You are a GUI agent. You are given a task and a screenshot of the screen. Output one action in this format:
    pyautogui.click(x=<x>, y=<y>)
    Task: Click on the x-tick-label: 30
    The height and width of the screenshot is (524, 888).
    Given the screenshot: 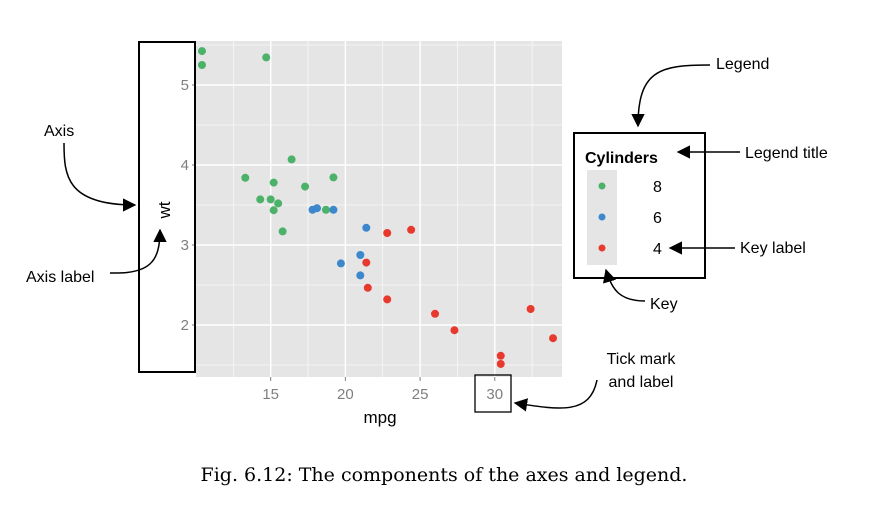 What is the action you would take?
    pyautogui.click(x=494, y=394)
    